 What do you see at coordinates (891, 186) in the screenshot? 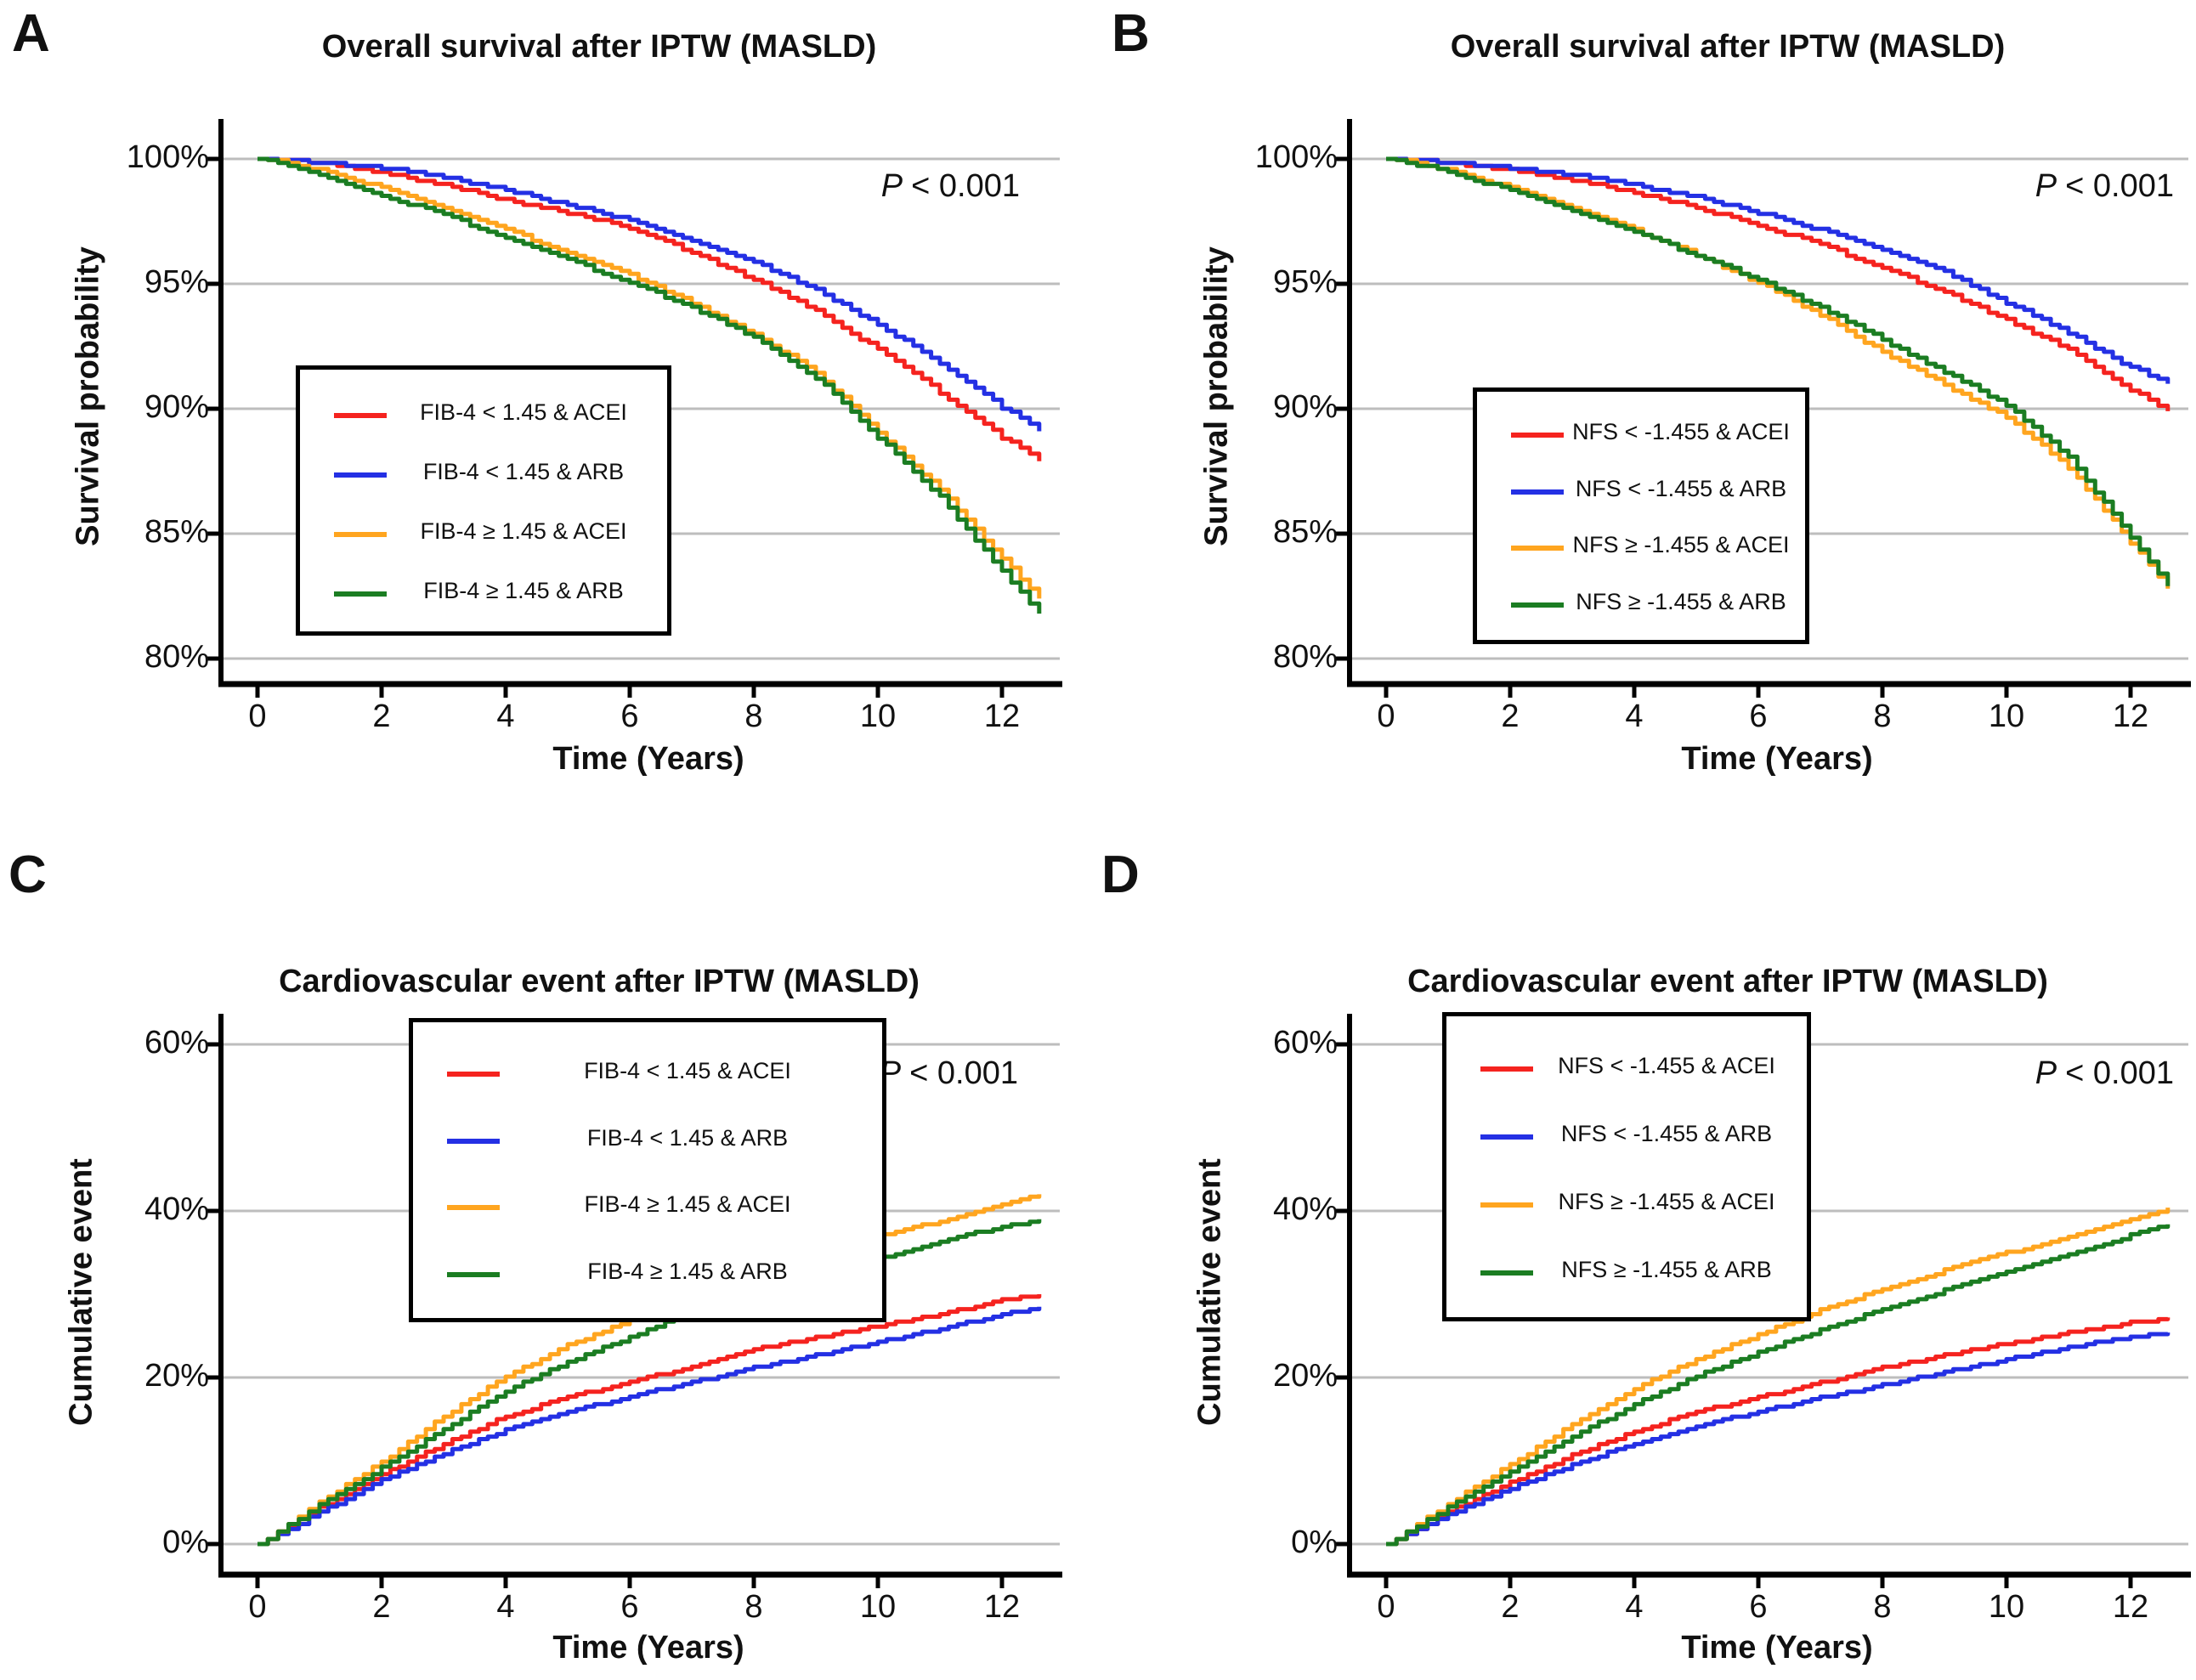
I see `panel-a-p-label: P` at bounding box center [891, 186].